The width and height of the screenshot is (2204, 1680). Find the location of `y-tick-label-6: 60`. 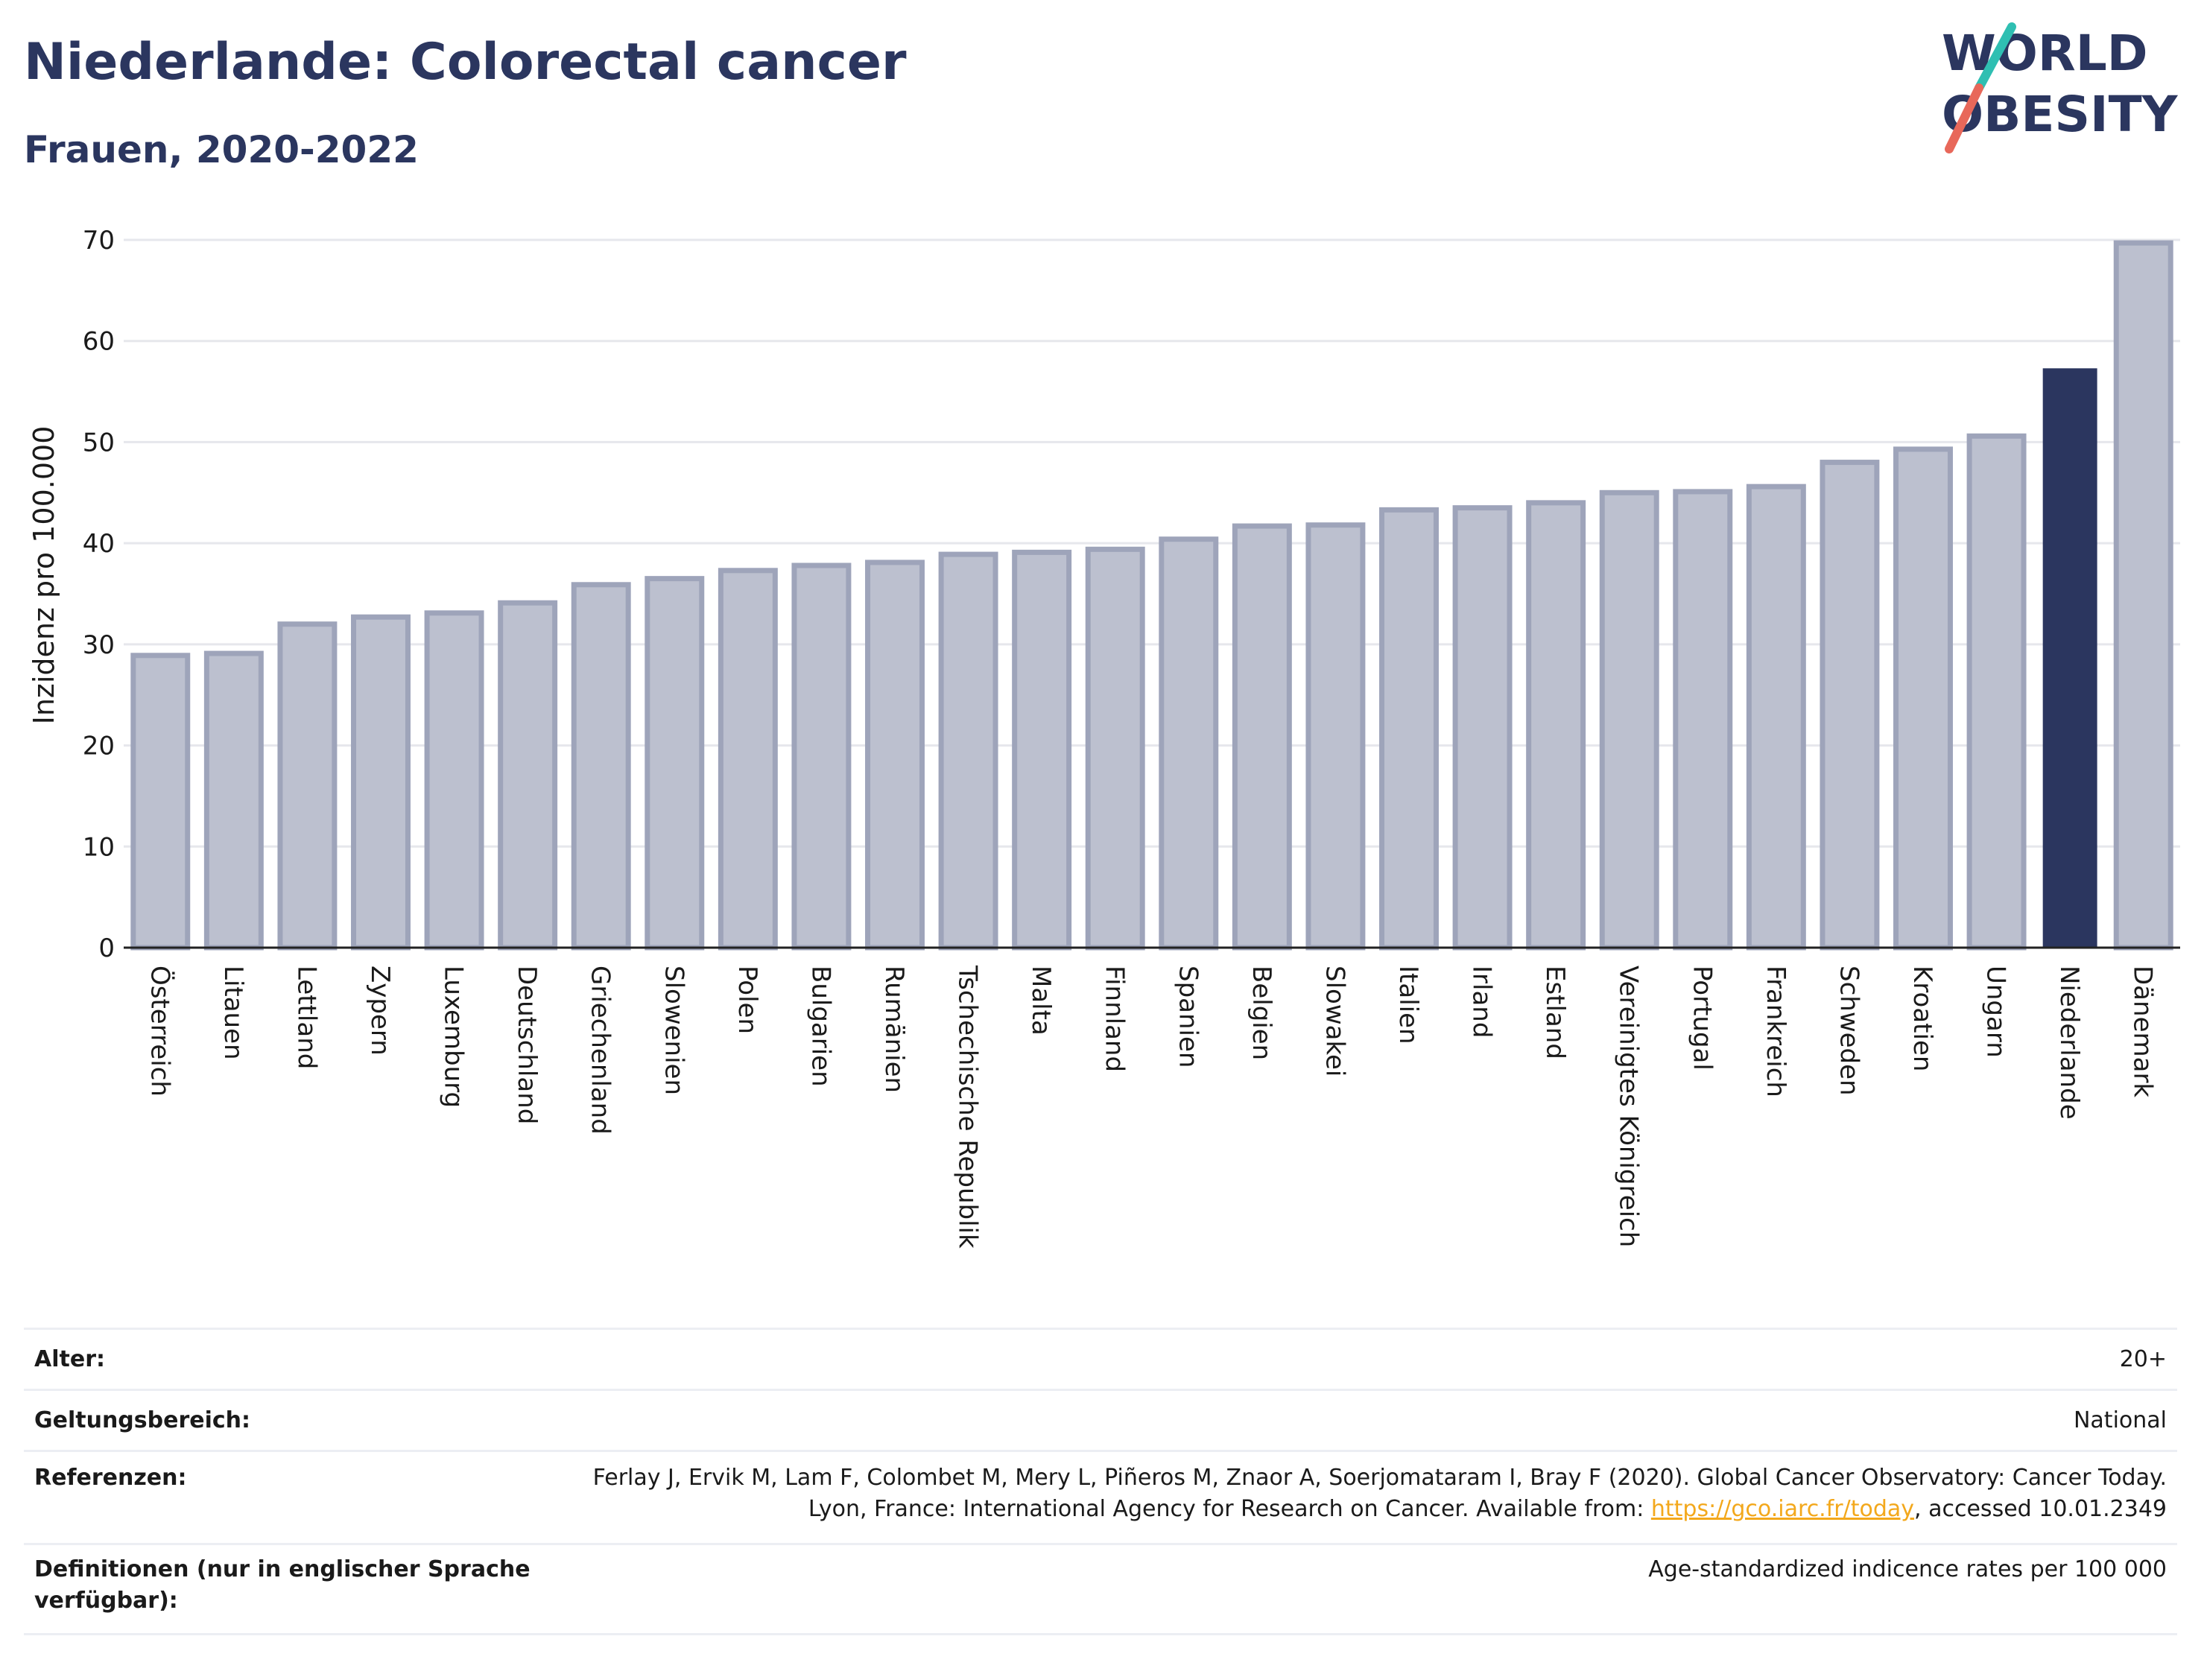

y-tick-label-6: 60 is located at coordinates (99, 342).